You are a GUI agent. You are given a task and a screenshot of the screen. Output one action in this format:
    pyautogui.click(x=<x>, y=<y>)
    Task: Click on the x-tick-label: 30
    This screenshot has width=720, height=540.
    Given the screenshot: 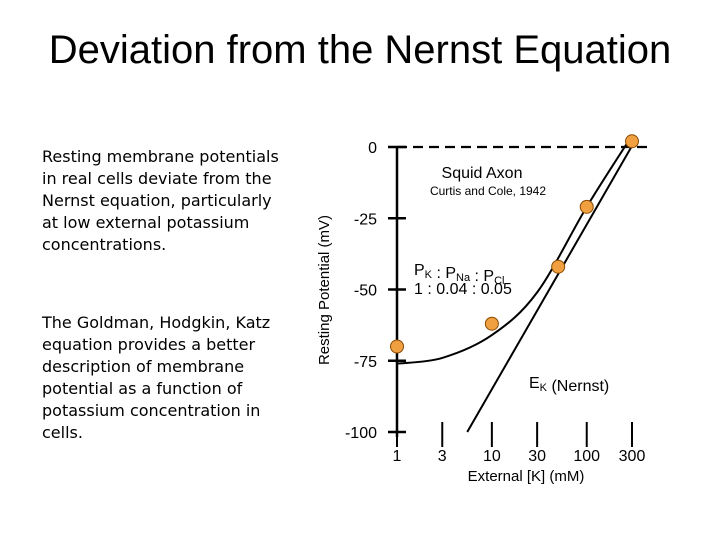 What is the action you would take?
    pyautogui.click(x=537, y=456)
    